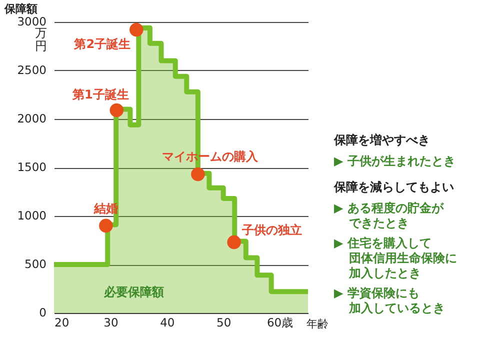 The width and height of the screenshot is (480, 341). What do you see at coordinates (31, 70) in the screenshot?
I see `y-tick-label: 2500` at bounding box center [31, 70].